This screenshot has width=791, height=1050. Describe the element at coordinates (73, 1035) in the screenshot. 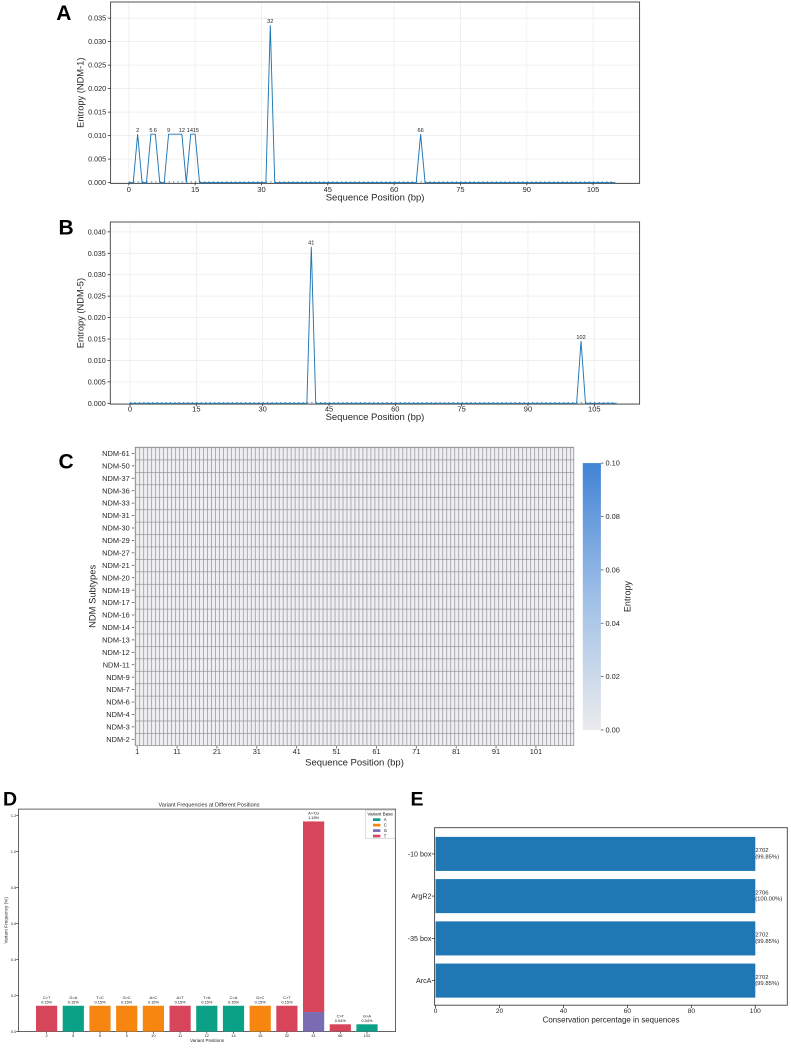

I see `svg-text: 5` at that location.